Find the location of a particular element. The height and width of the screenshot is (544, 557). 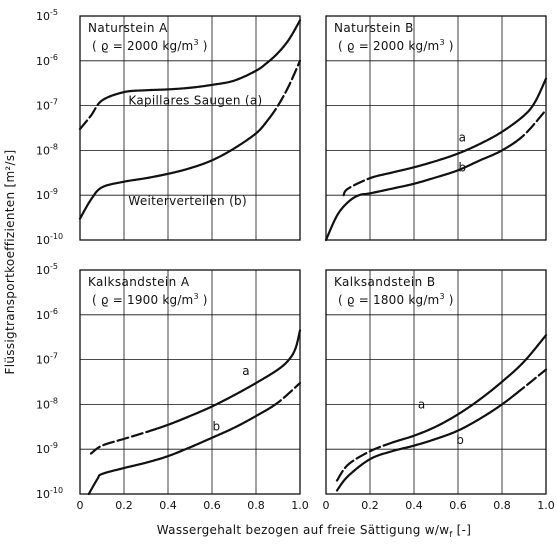

series-label: Weiterverteilen (b) is located at coordinates (187, 201).